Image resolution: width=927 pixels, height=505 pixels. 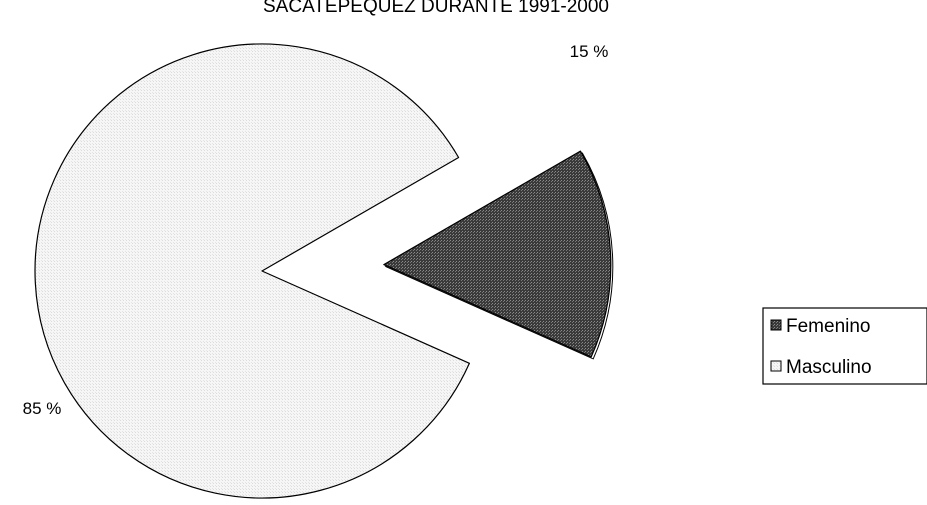 What do you see at coordinates (776, 366) in the screenshot?
I see `legend-swatch-masculino` at bounding box center [776, 366].